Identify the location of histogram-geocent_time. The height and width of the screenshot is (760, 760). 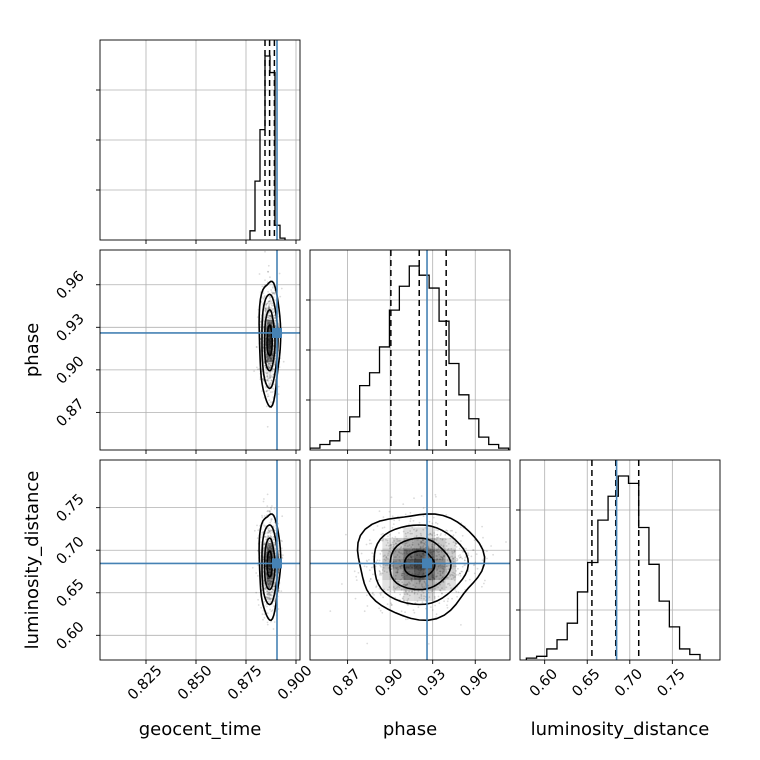
(267, 147).